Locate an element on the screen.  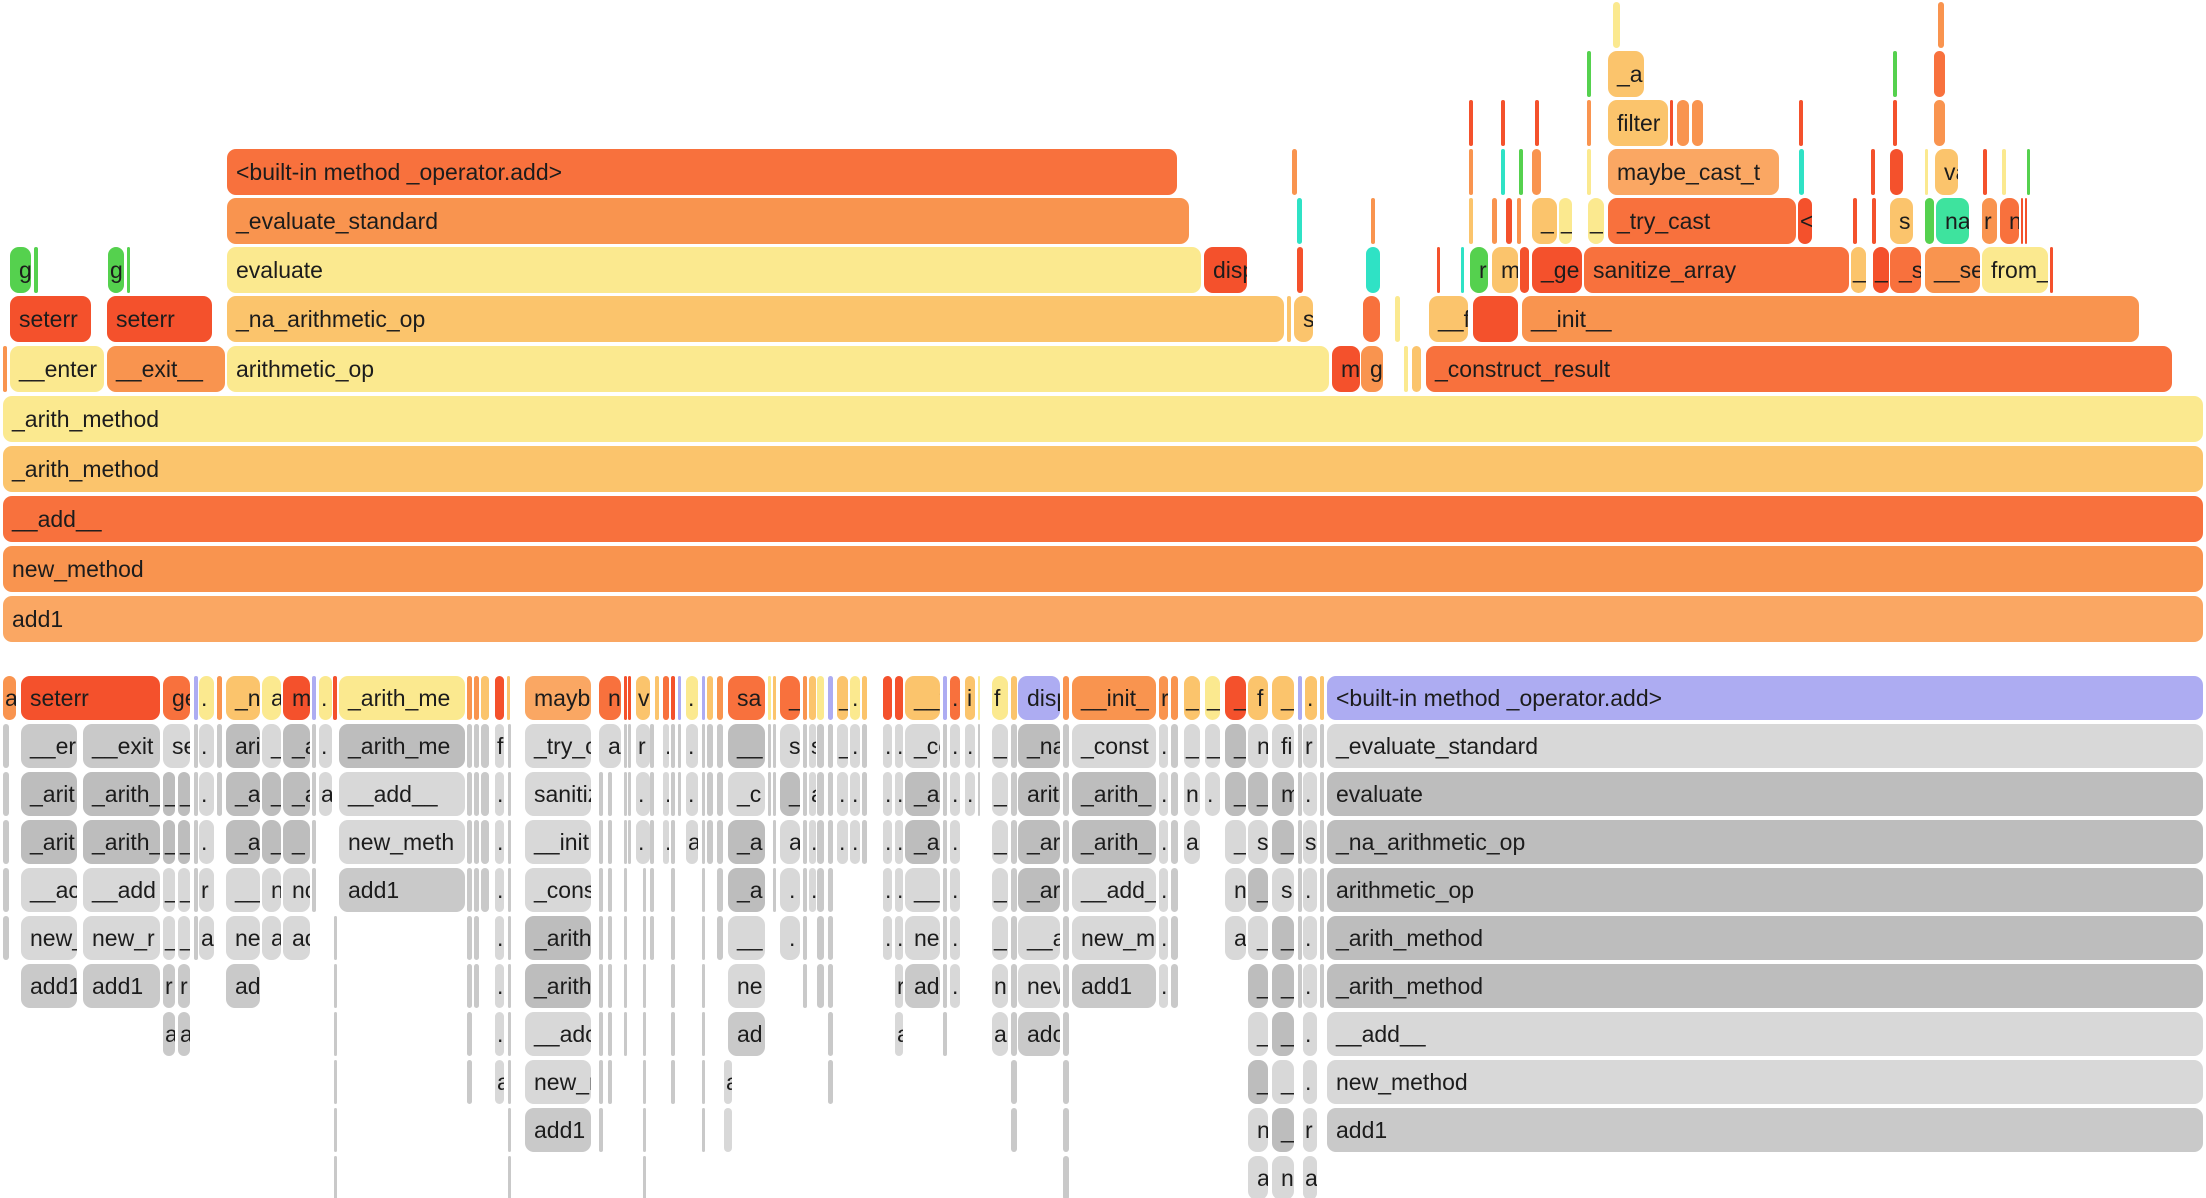
frame: disp is located at coordinates (1039, 698).